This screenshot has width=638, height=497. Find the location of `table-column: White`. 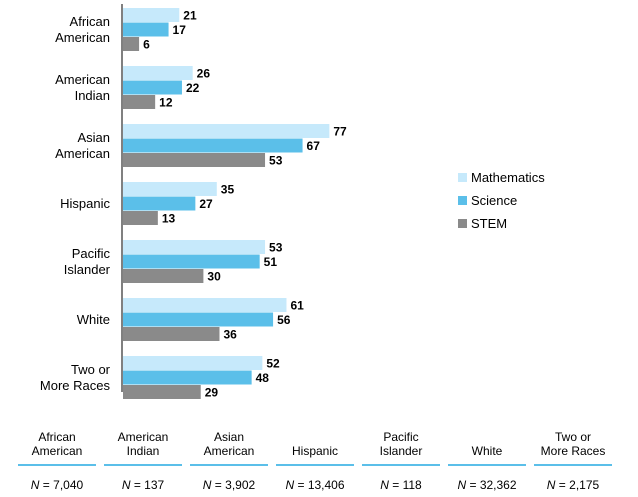

table-column: White is located at coordinates (487, 443).